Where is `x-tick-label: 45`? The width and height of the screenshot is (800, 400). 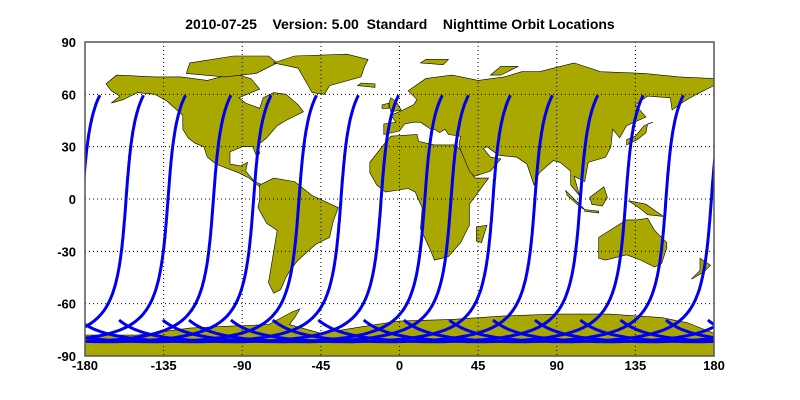 x-tick-label: 45 is located at coordinates (478, 365).